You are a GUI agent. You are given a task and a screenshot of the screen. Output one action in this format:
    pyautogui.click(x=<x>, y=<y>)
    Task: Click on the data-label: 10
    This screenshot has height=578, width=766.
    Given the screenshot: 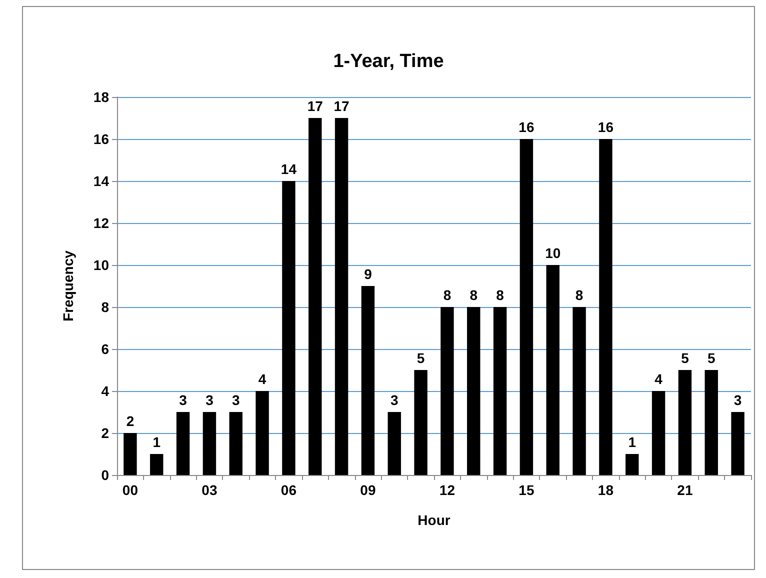 What is the action you would take?
    pyautogui.click(x=553, y=253)
    